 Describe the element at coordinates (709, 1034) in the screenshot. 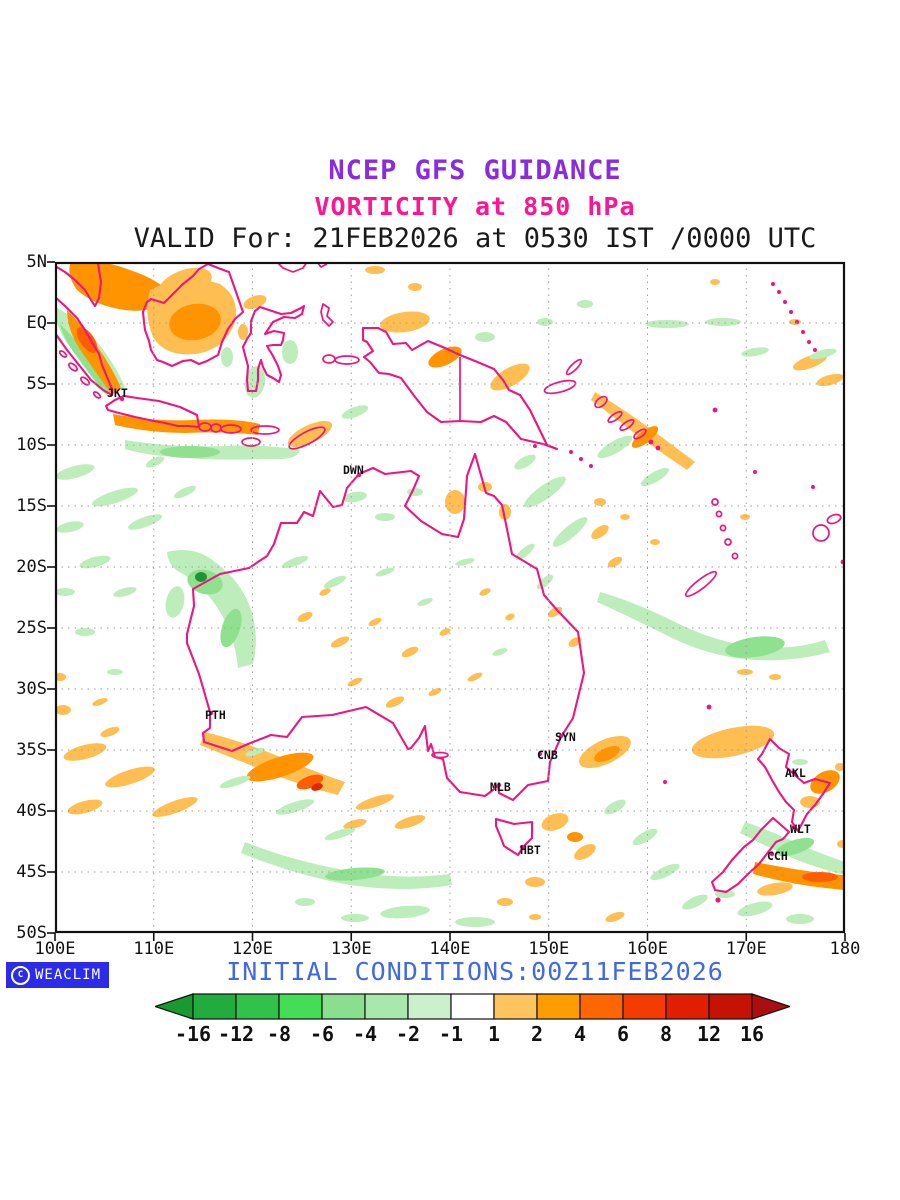

I see `colorbar-tick: 12` at that location.